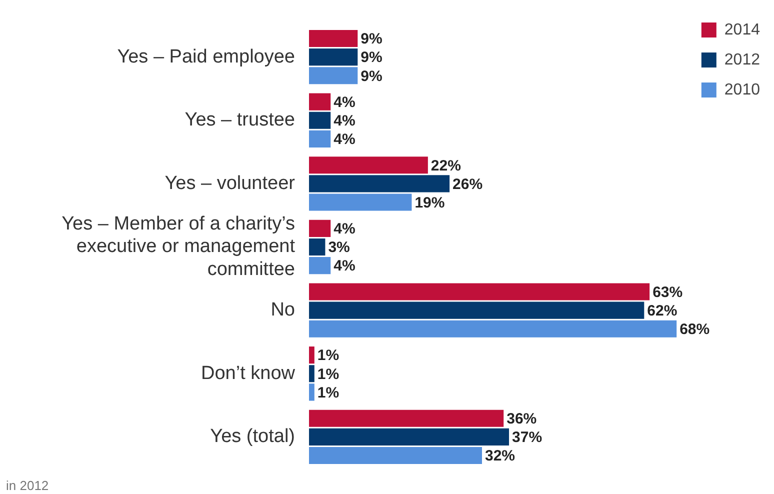 Image resolution: width=774 pixels, height=494 pixels. What do you see at coordinates (282, 310) in the screenshot?
I see `y-tick-label: No` at bounding box center [282, 310].